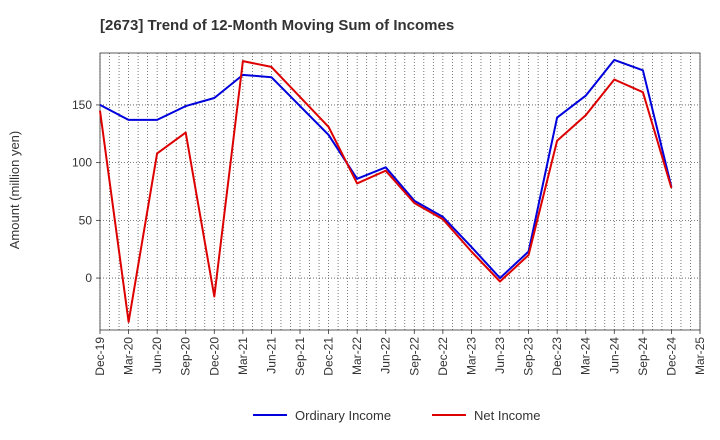  What do you see at coordinates (100, 356) in the screenshot?
I see `x-tick-label: Dec-19` at bounding box center [100, 356].